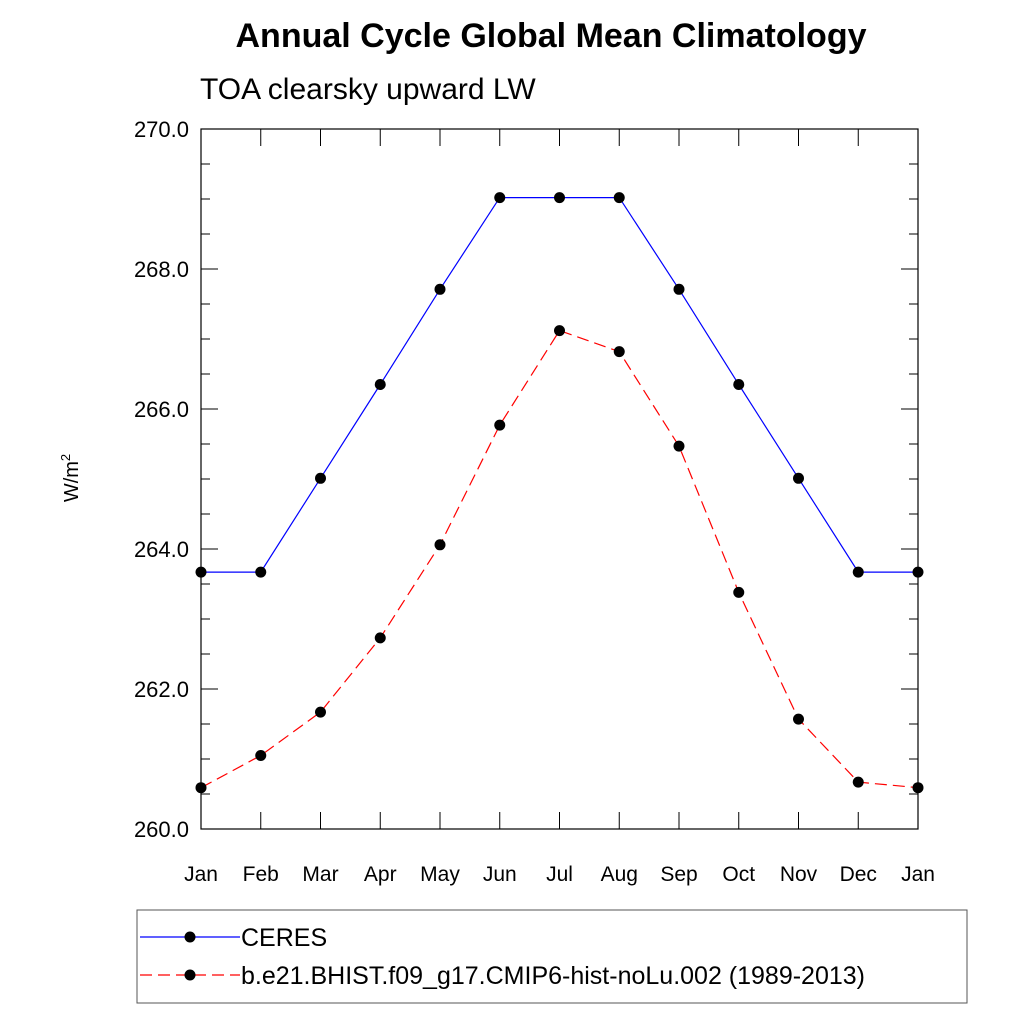  I want to click on x-tick-label: Mar, so click(320, 874).